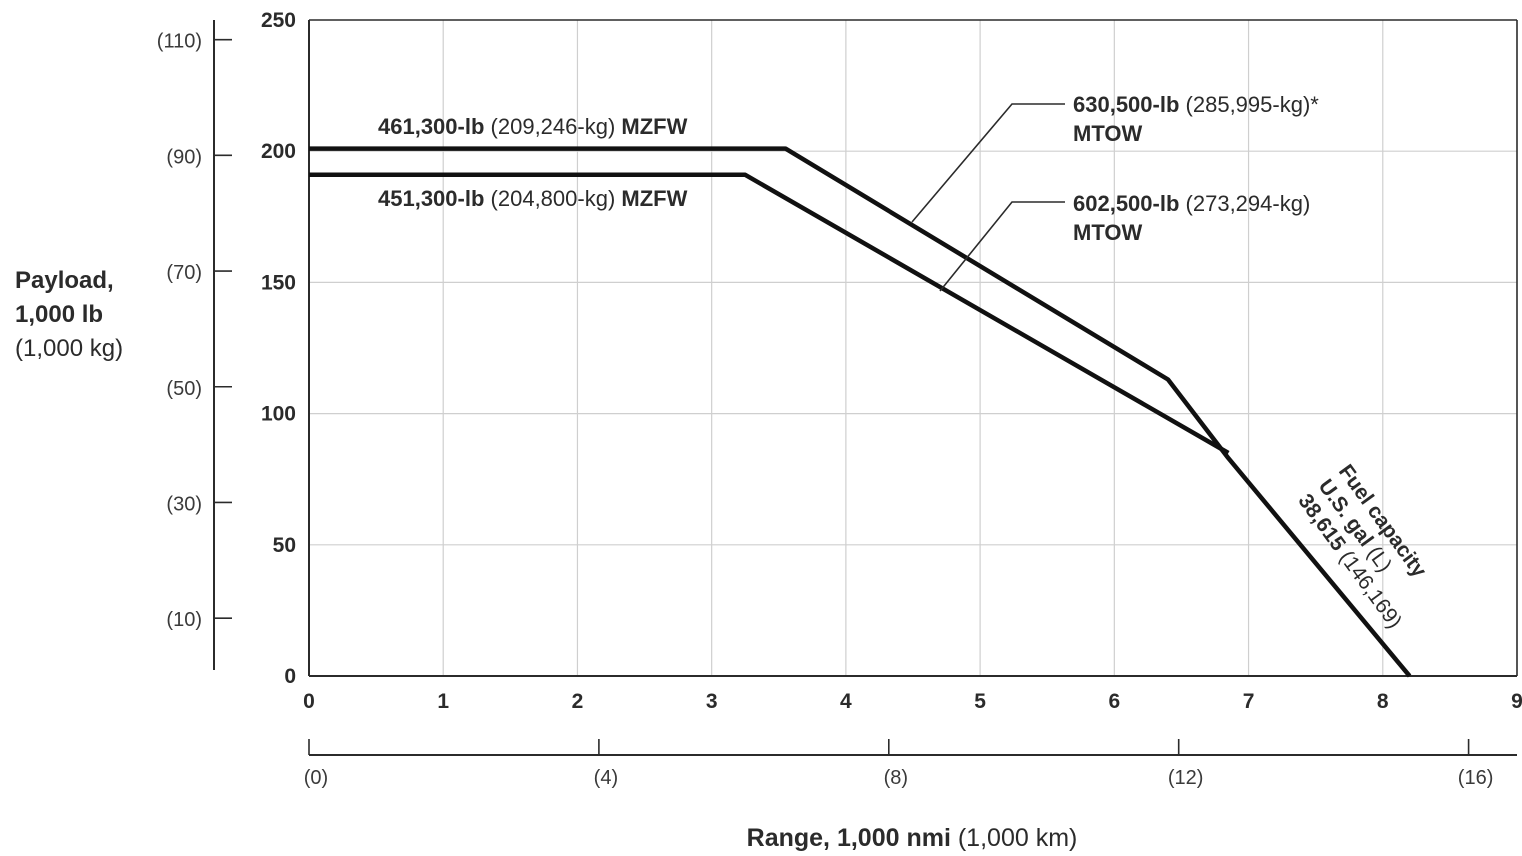 This screenshot has width=1522, height=856. I want to click on mtow-630-label: 630,500-lb (285,995-kg)*, so click(1196, 104).